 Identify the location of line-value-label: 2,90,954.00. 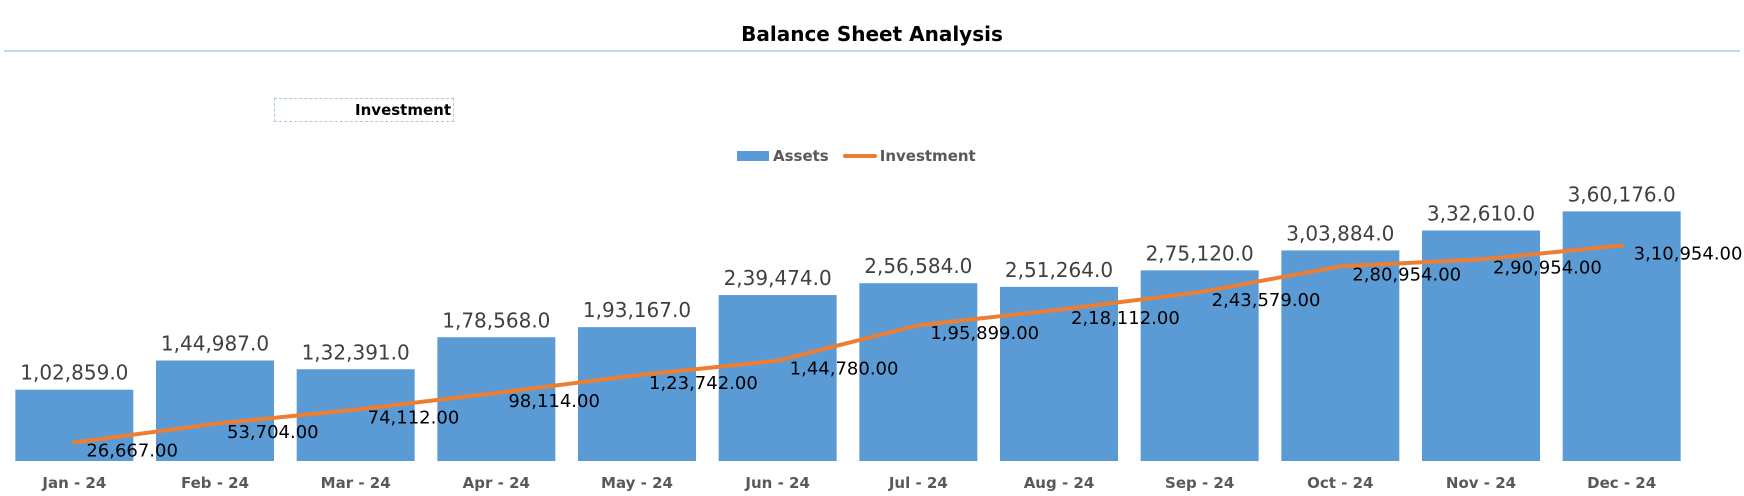
(1547, 267).